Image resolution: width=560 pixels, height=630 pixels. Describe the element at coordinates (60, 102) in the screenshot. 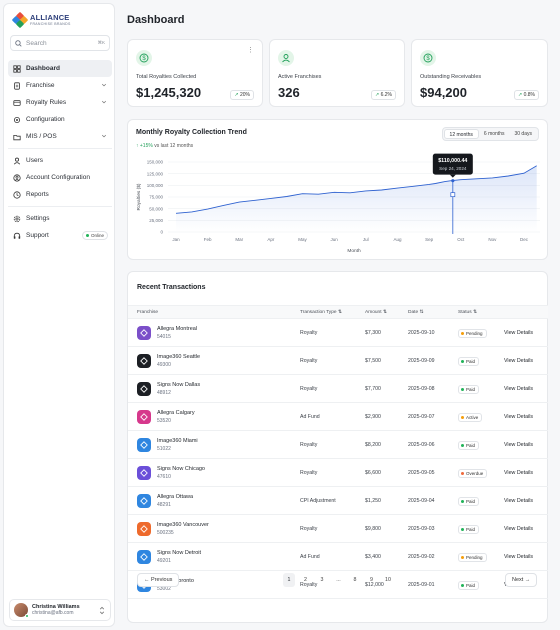

I see `sidebar-item-royalty-rules: Royalty Rules` at that location.